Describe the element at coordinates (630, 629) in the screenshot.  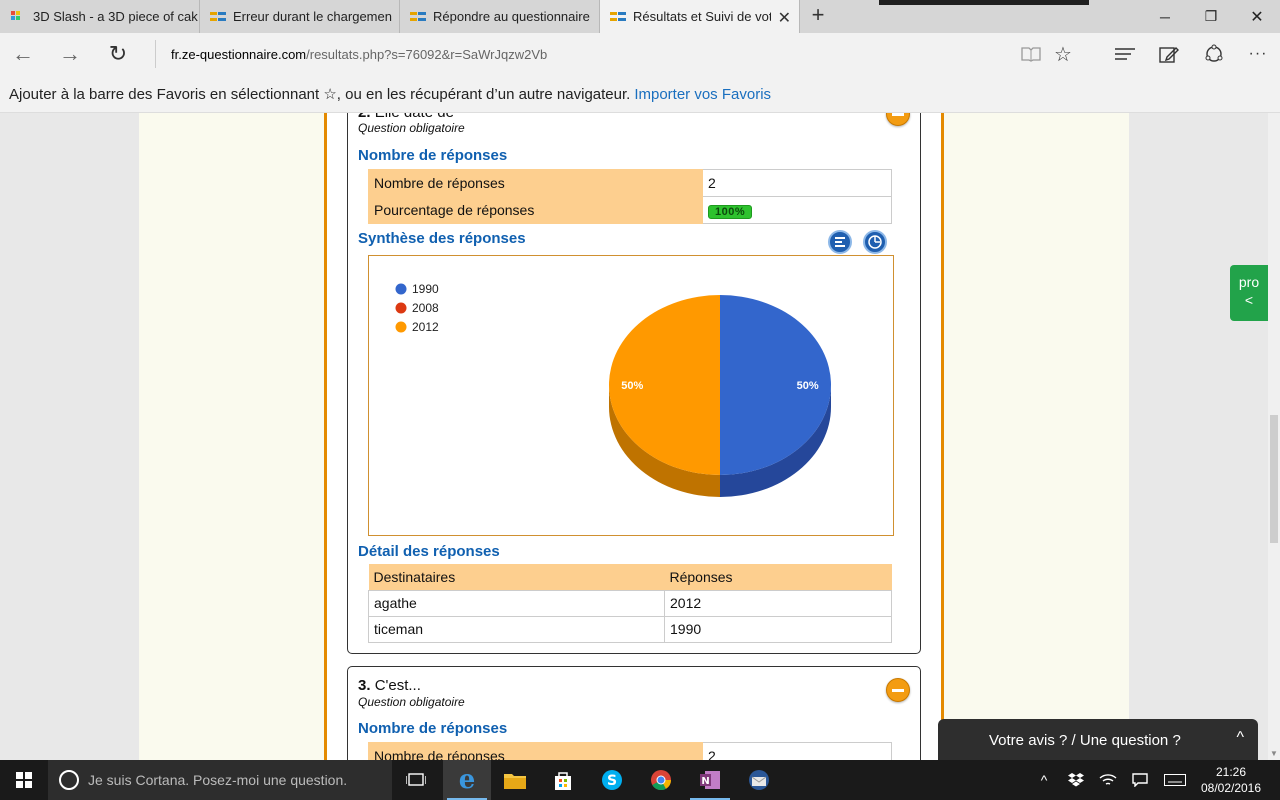
I see `table-row: ticeman 1990` at that location.